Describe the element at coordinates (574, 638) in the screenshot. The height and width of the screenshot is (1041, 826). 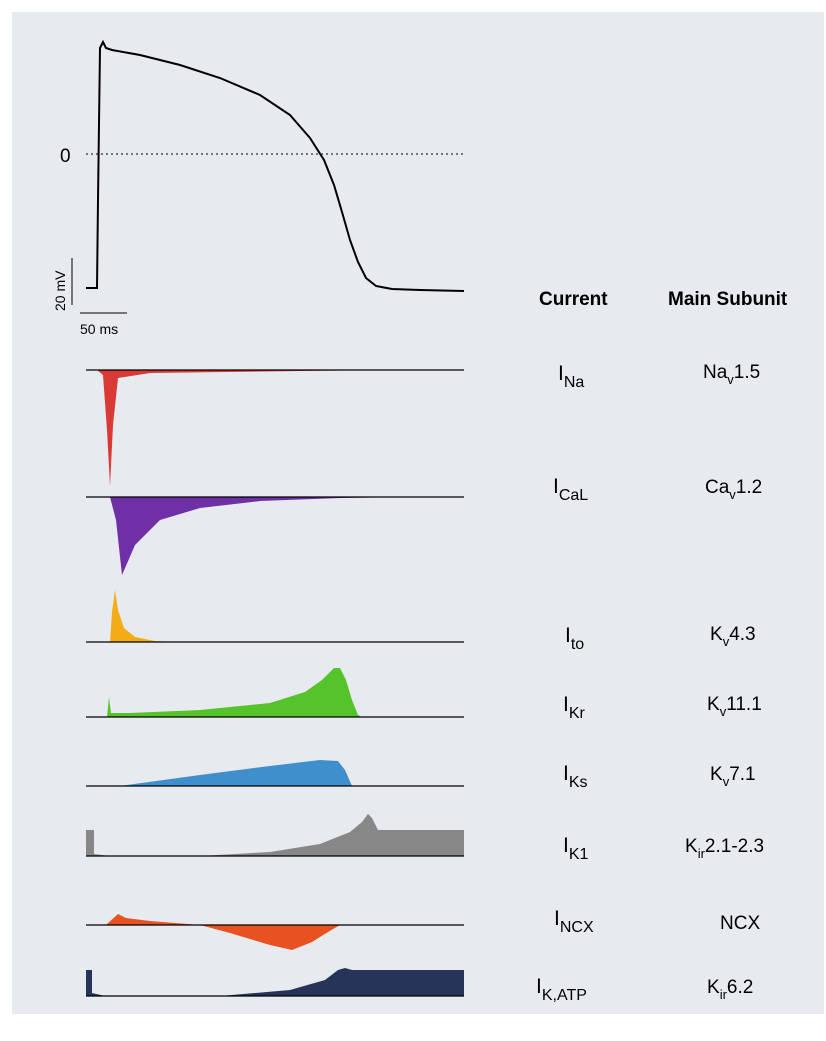
I see `current-label-to: Ito` at that location.